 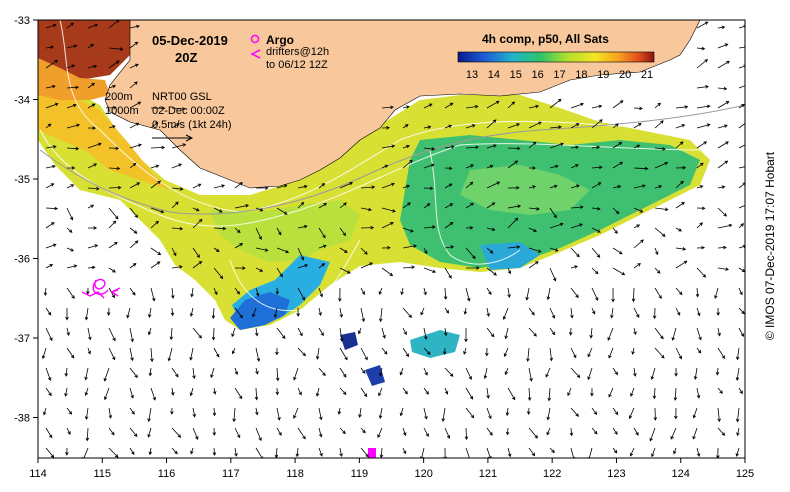 What do you see at coordinates (38, 474) in the screenshot?
I see `x-tick-label: 114` at bounding box center [38, 474].